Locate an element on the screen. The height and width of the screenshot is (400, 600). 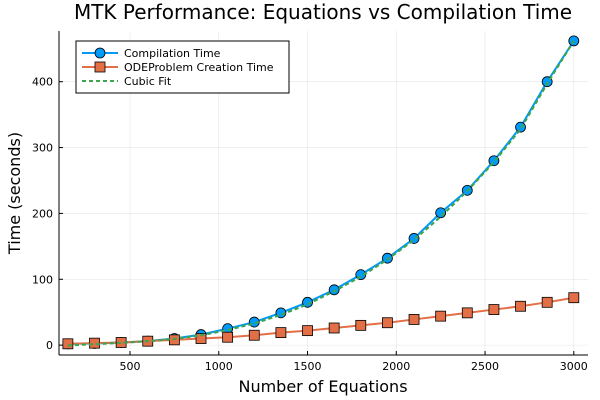
y-tick-label: 300 is located at coordinates (42, 148).